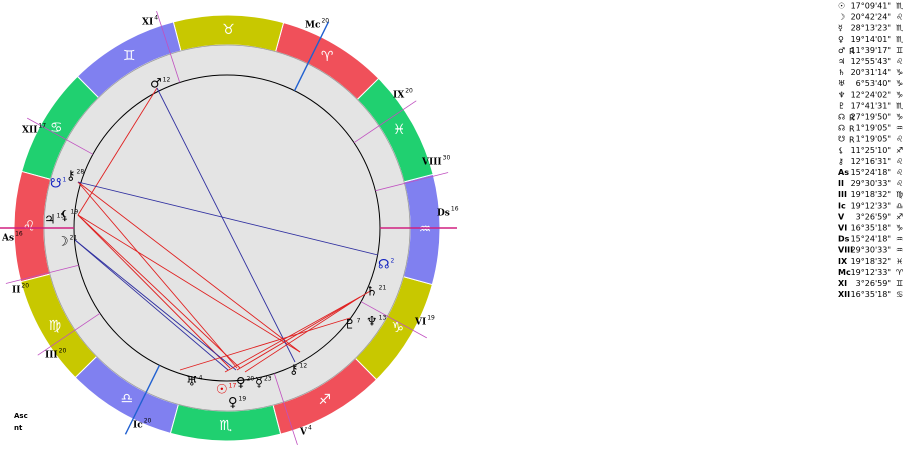  I want to click on row-symbol: XI, so click(842, 283).